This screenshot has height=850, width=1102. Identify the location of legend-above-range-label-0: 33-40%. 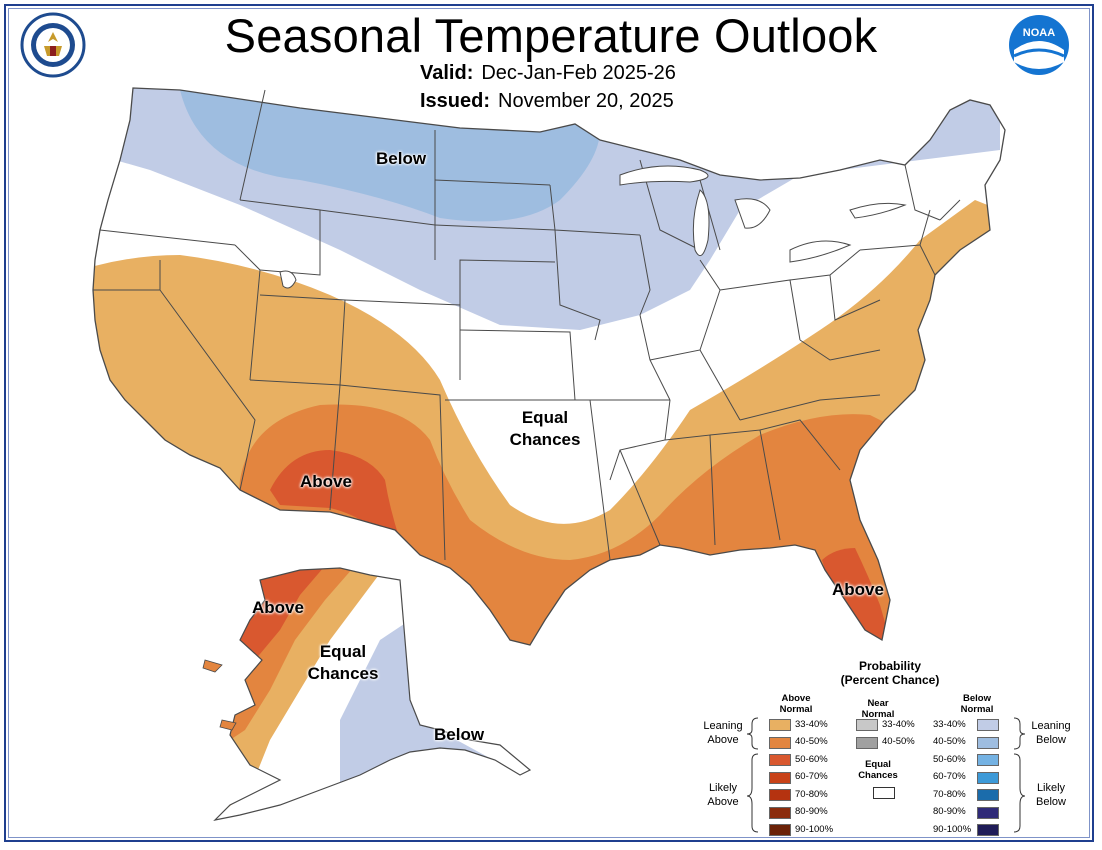
(811, 724).